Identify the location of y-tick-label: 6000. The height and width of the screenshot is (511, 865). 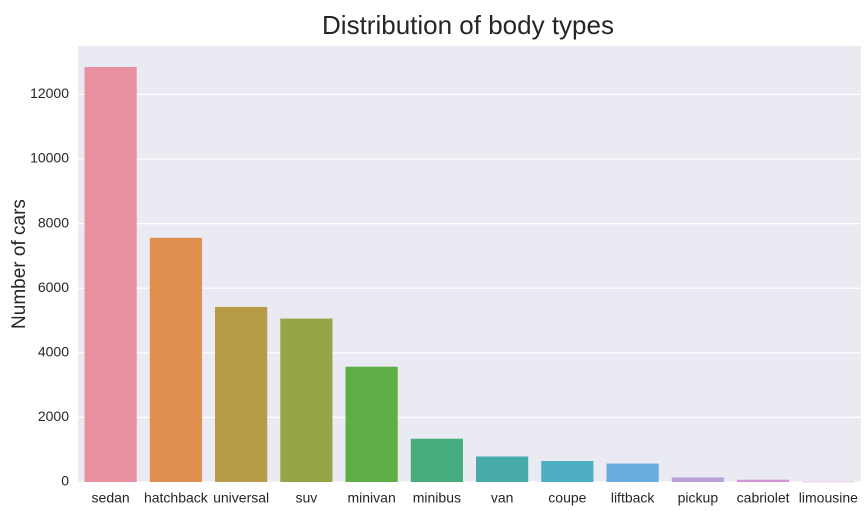
(53, 287).